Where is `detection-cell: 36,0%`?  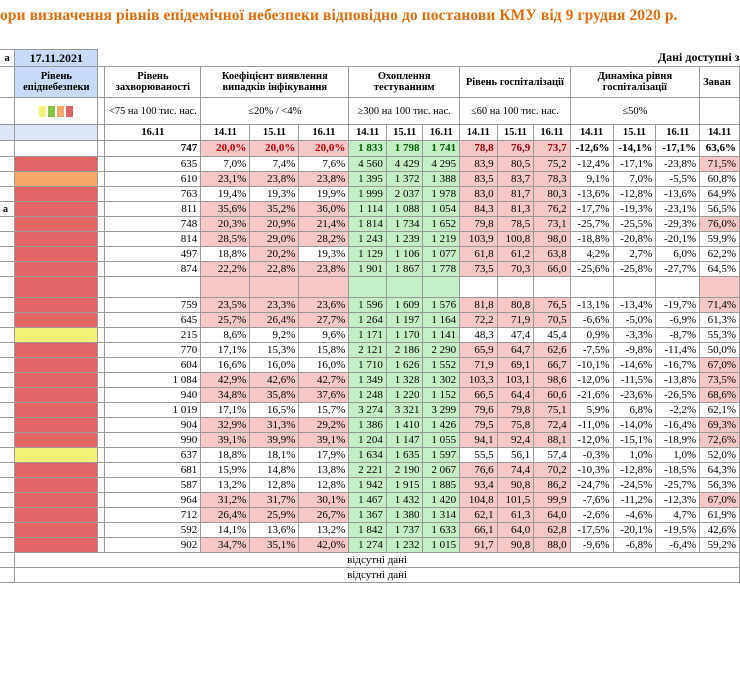 detection-cell: 36,0% is located at coordinates (324, 209).